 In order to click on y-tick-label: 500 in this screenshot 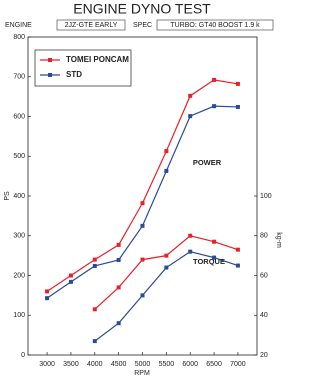, I will do `click(19, 156)`.